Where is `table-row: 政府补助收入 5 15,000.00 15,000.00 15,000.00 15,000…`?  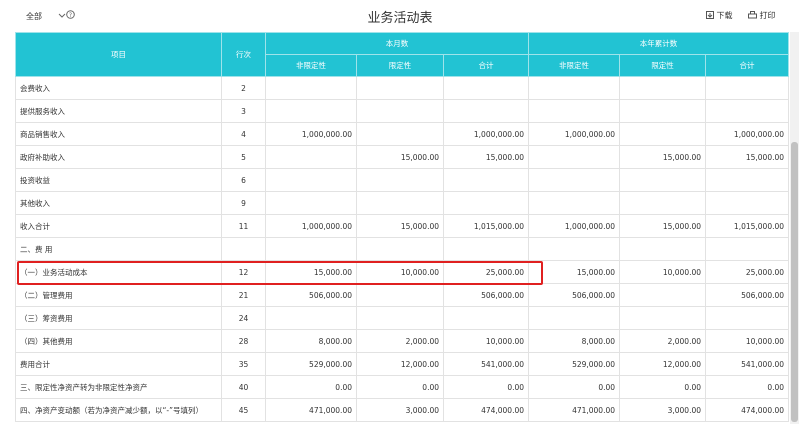
table-row: 政府补助收入 5 15,000.00 15,000.00 15,000.00 15,000… is located at coordinates (402, 157).